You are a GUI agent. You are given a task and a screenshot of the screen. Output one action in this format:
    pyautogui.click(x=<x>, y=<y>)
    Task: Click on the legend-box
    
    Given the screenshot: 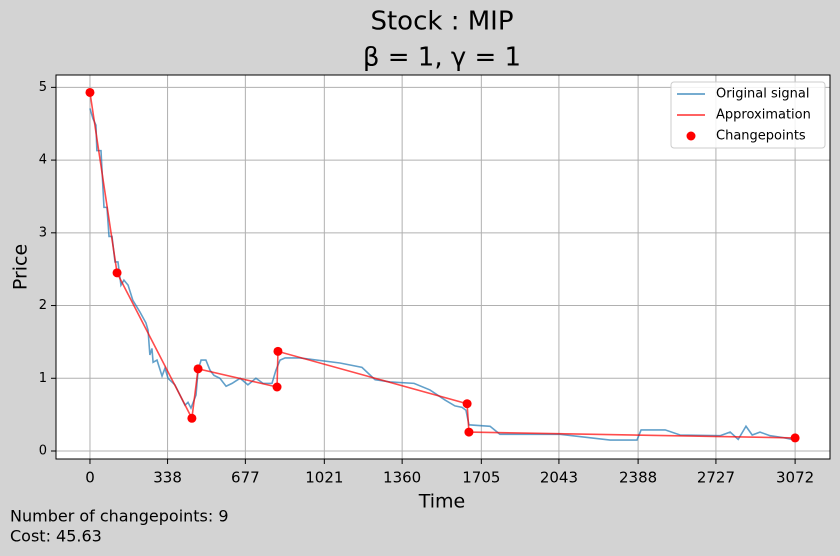 What is the action you would take?
    pyautogui.click(x=748, y=115)
    